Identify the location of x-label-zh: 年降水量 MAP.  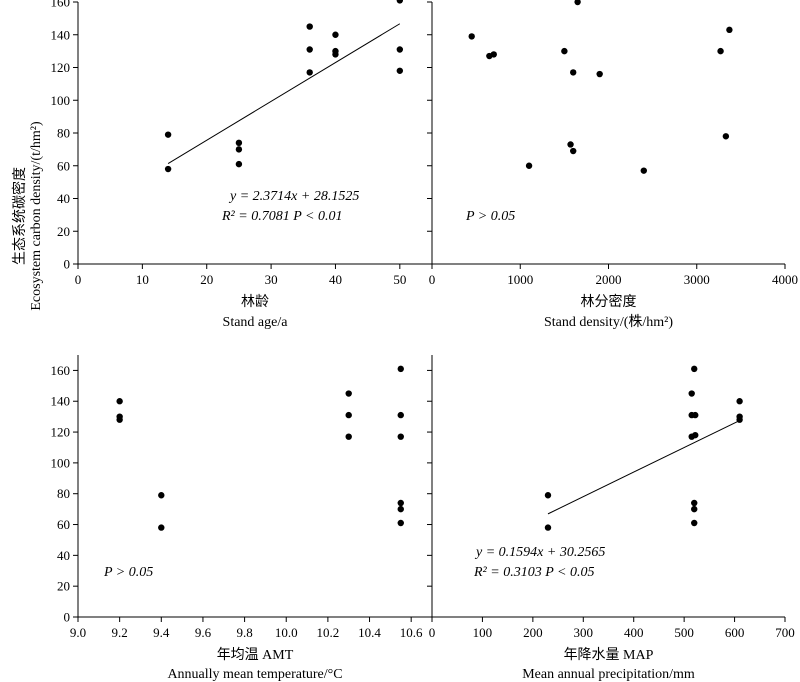
(609, 655).